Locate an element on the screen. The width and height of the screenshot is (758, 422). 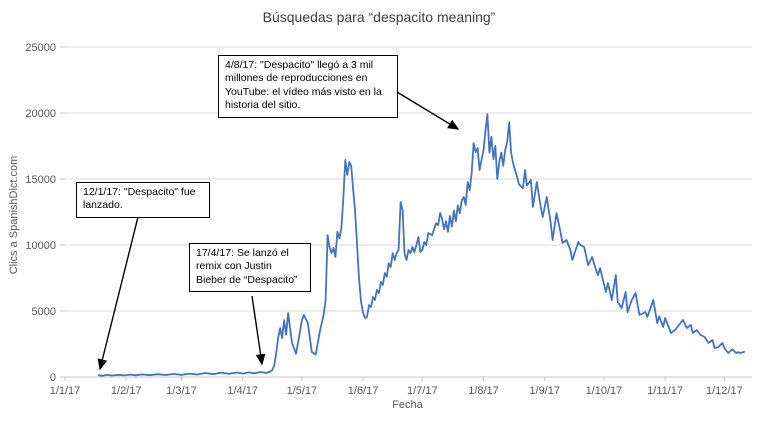
x-tick-label: 1/5/17 is located at coordinates (302, 391).